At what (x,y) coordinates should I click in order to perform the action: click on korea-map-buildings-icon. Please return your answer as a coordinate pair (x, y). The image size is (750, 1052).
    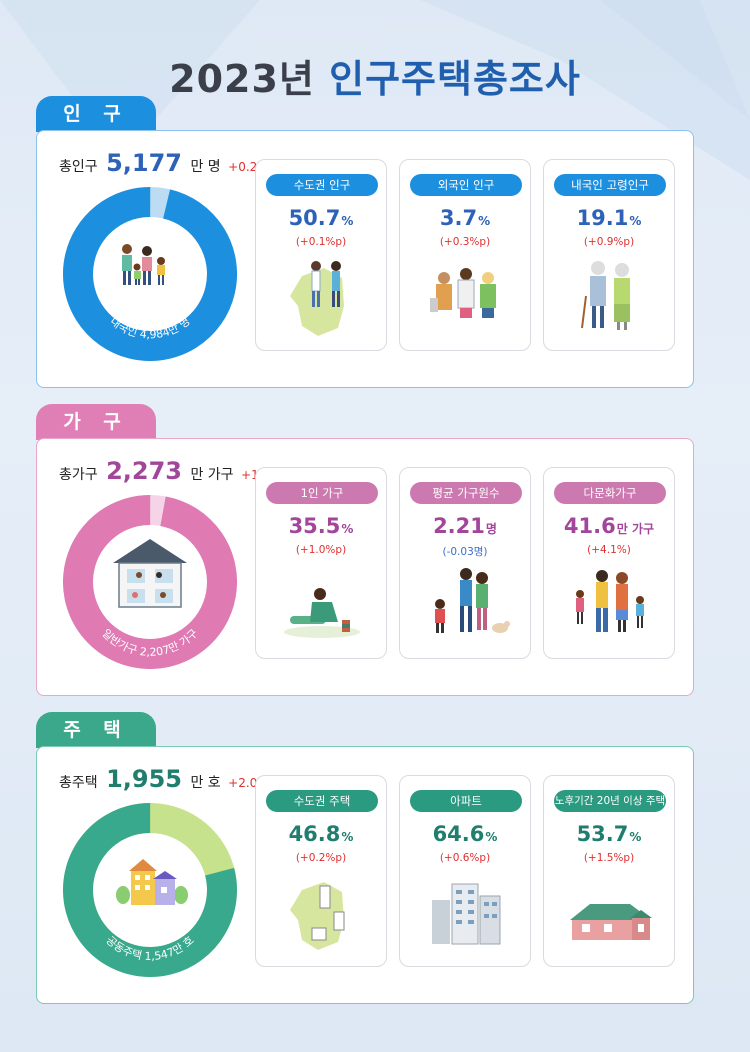
    Looking at the image, I should click on (317, 916).